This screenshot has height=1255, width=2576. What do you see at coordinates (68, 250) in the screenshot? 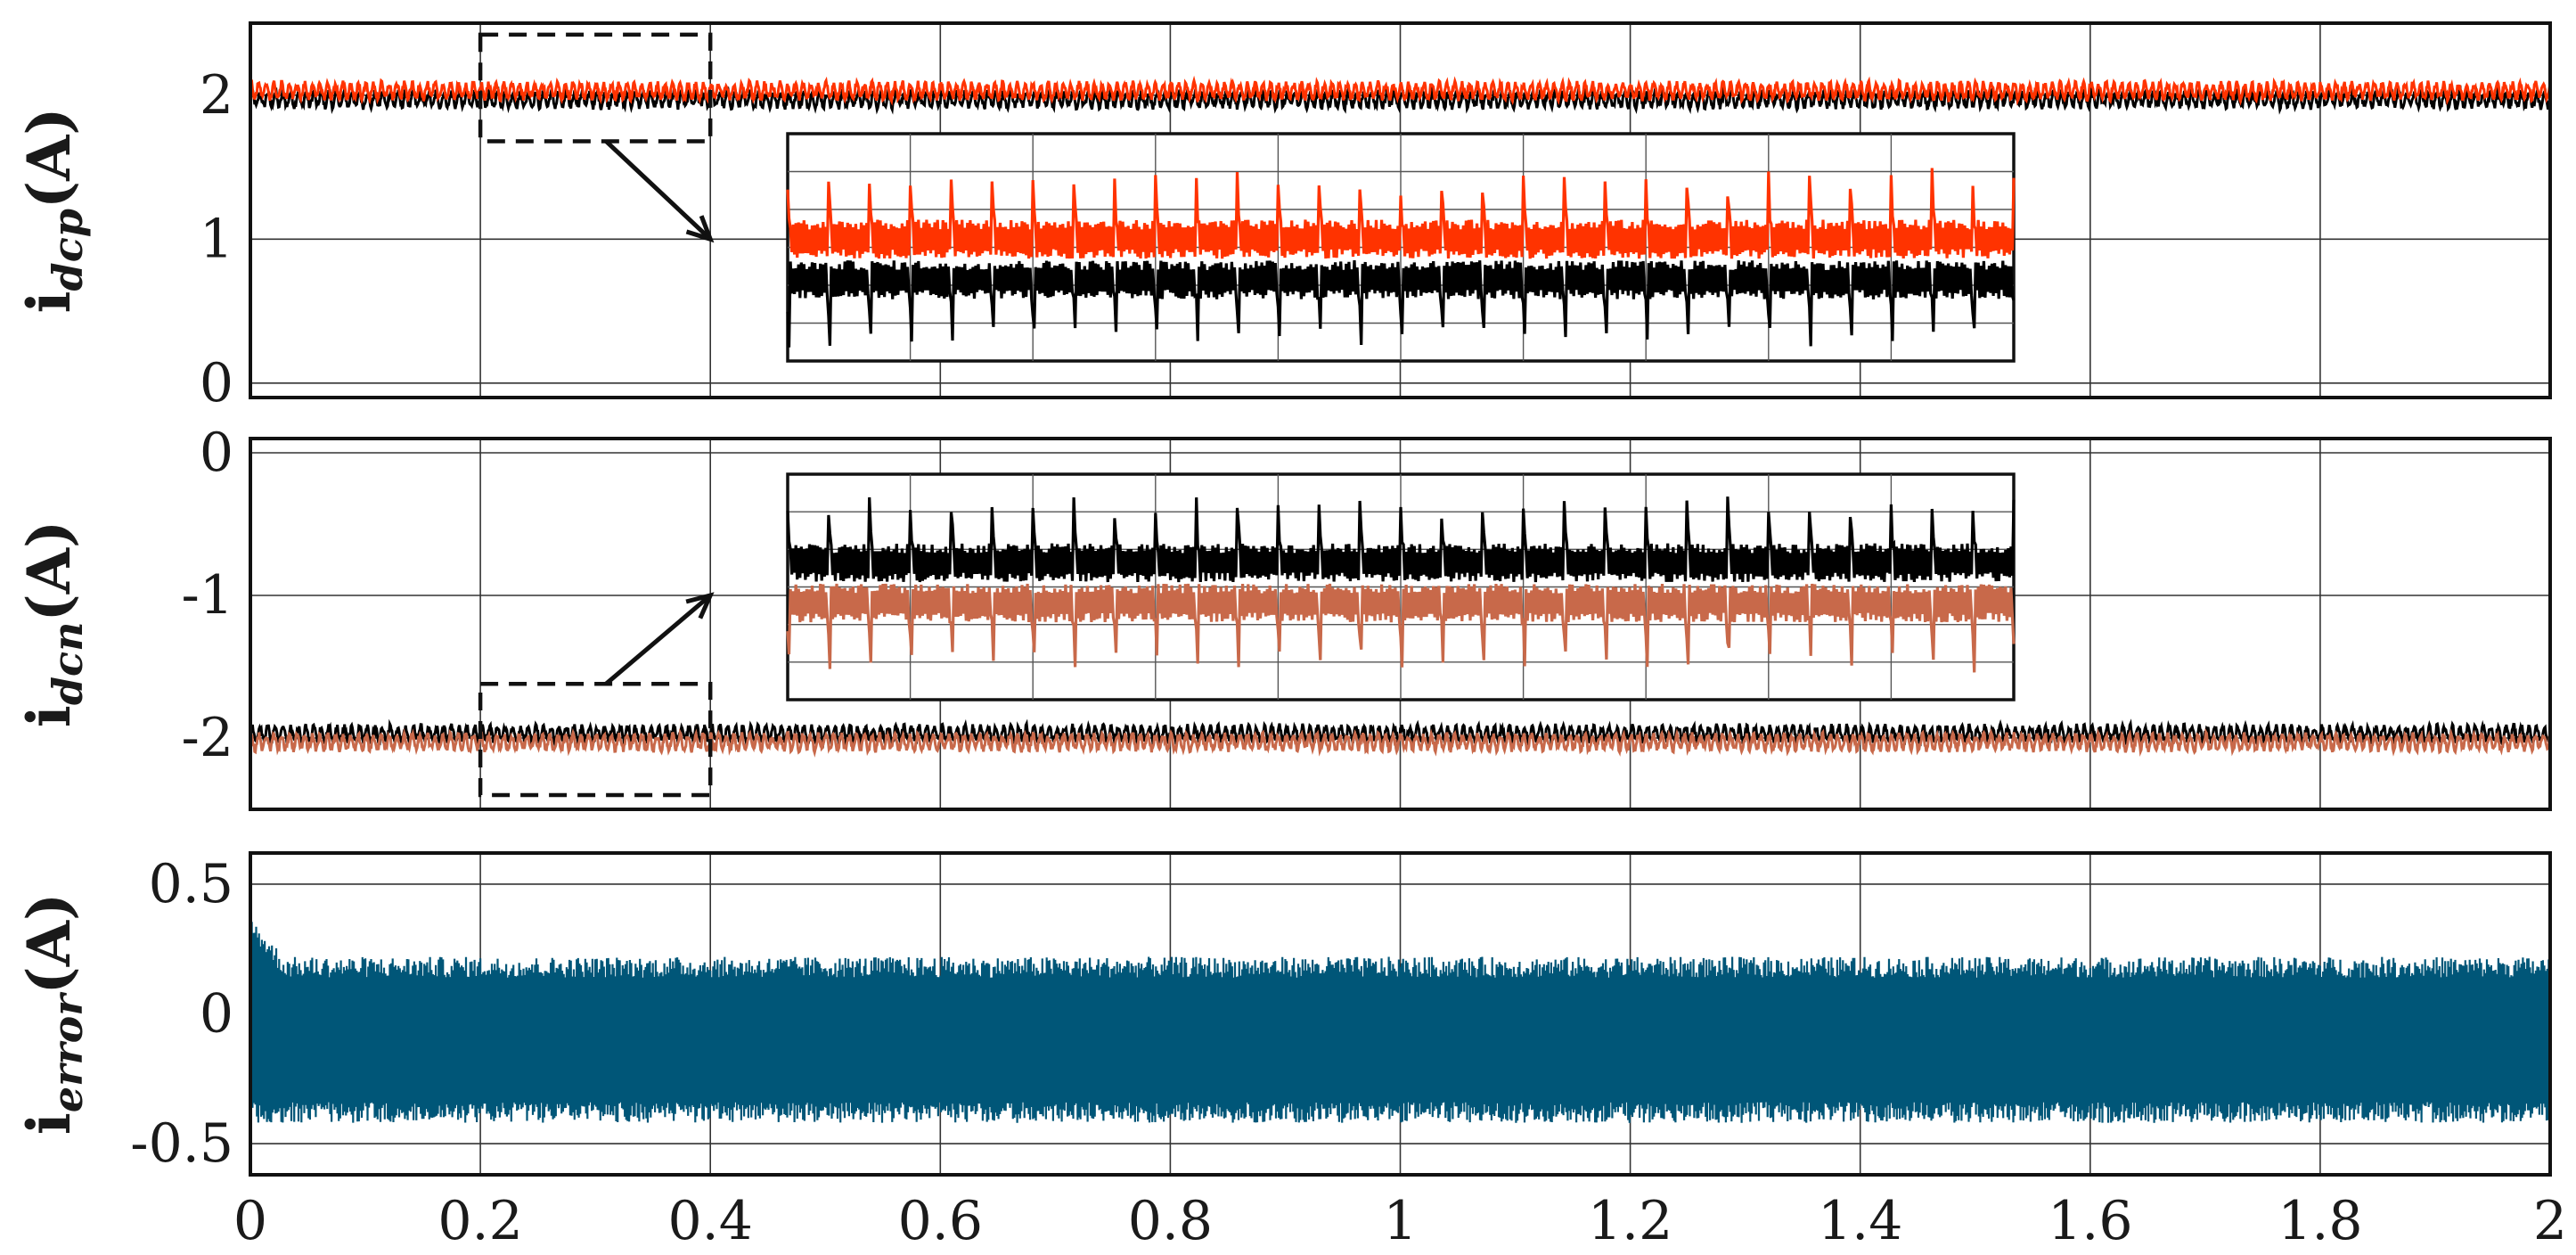
I see `y-axis-label-sub: dcp` at bounding box center [68, 250].